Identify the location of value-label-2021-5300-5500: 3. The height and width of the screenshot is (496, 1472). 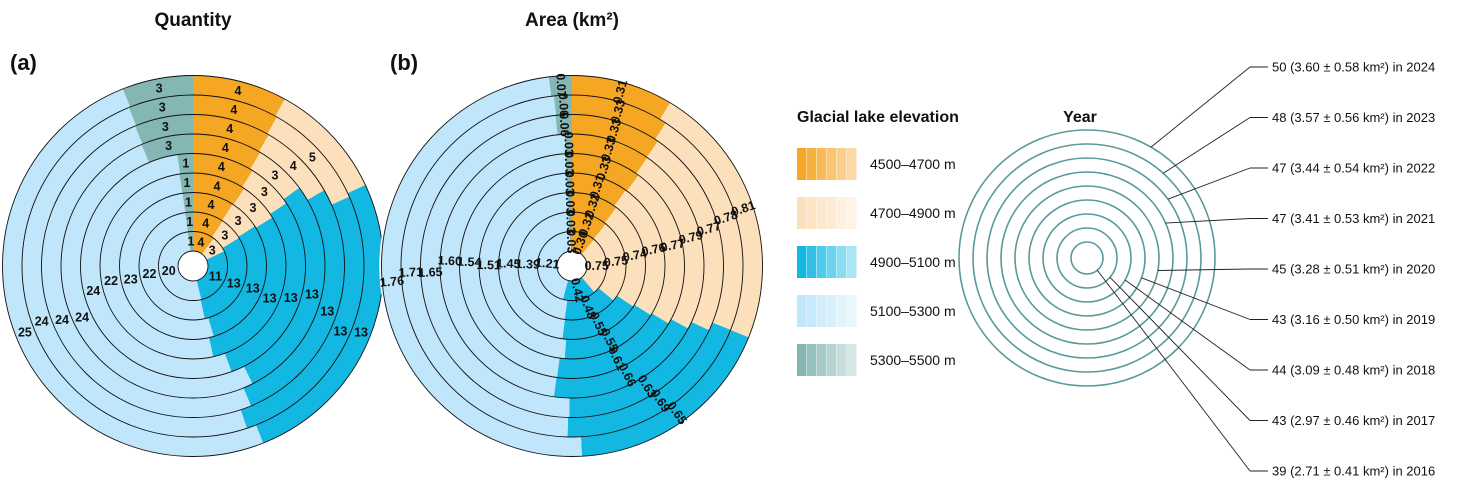
(168, 146).